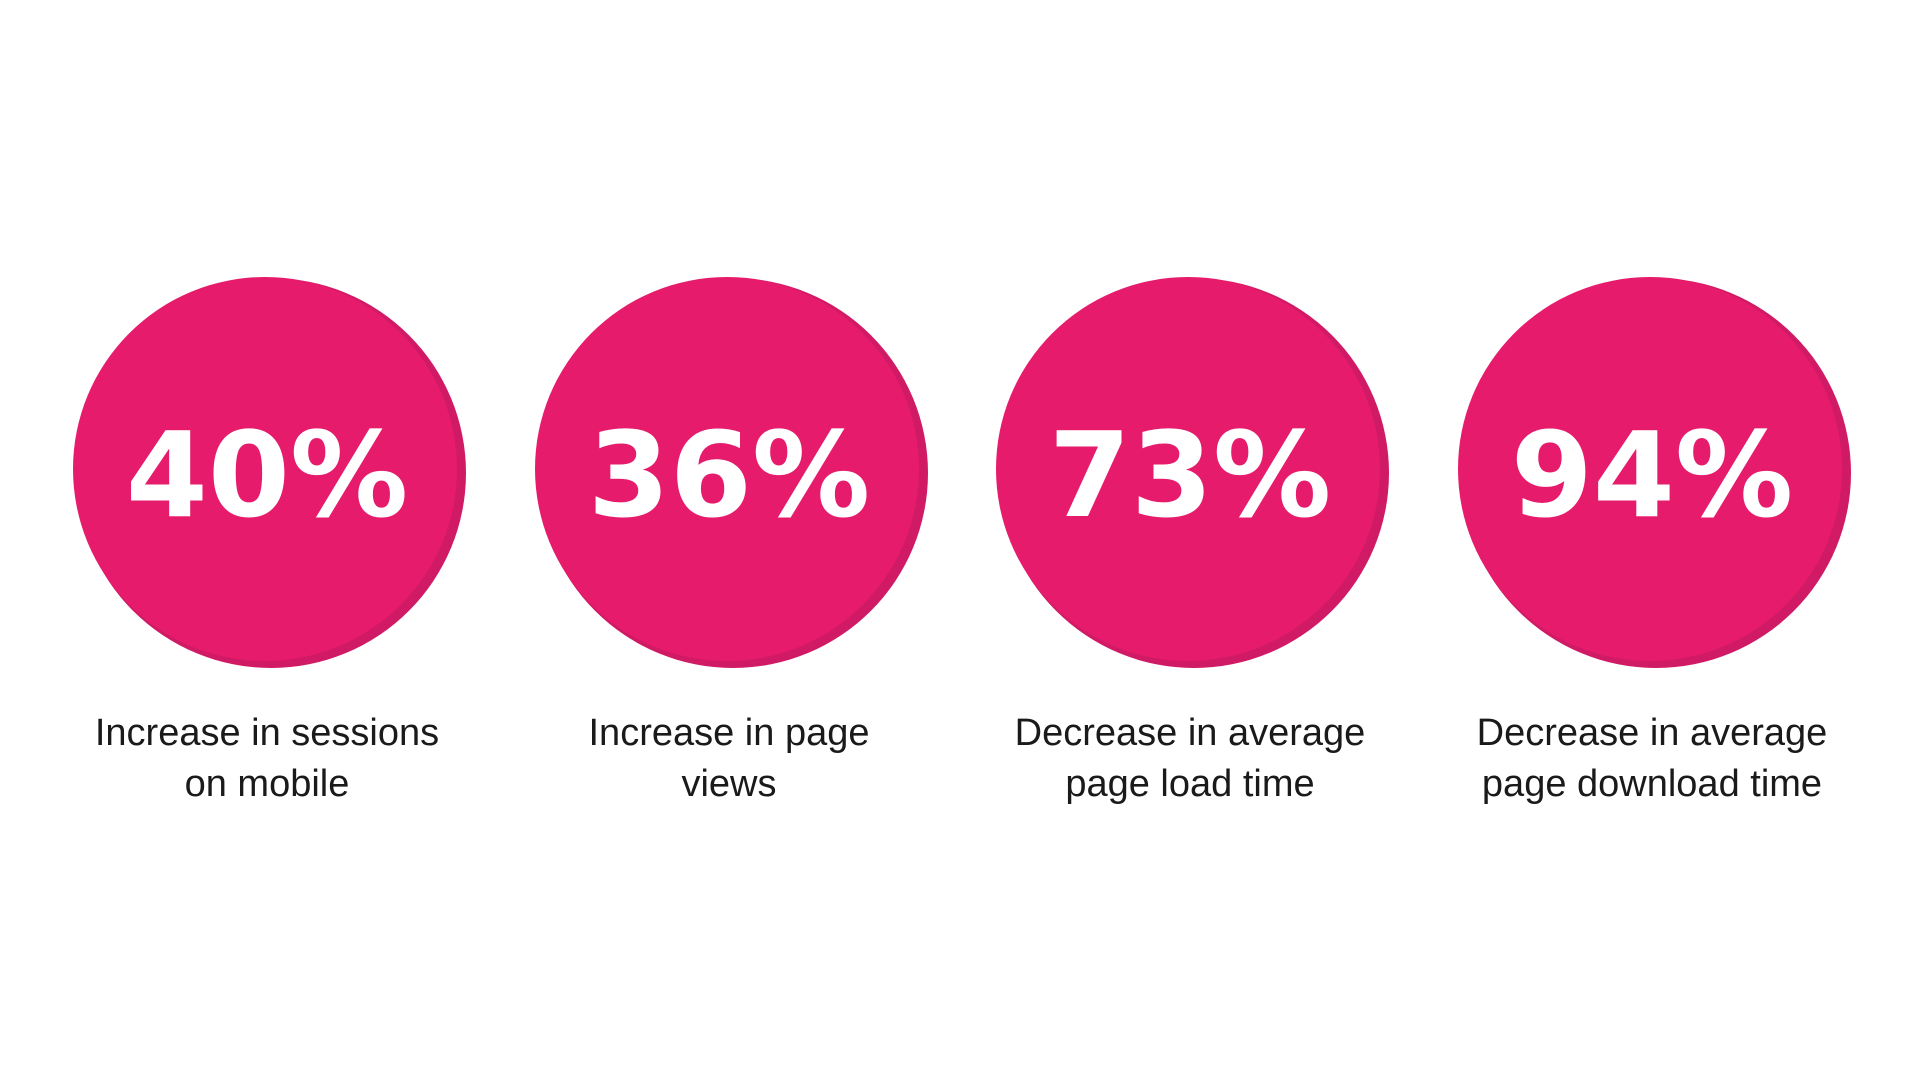  I want to click on stat-label: on mobile, so click(267, 784).